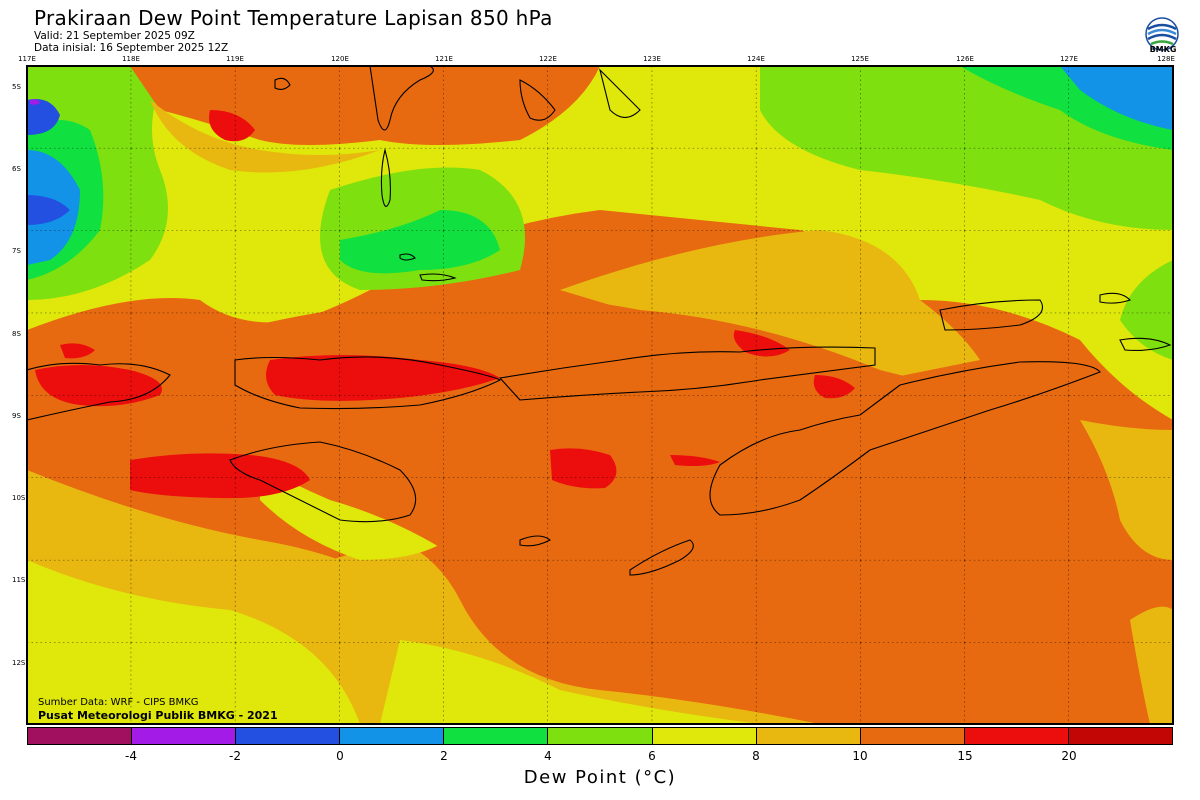 Image resolution: width=1200 pixels, height=800 pixels. What do you see at coordinates (606, 555) in the screenshot?
I see `coast-rote-savu` at bounding box center [606, 555].